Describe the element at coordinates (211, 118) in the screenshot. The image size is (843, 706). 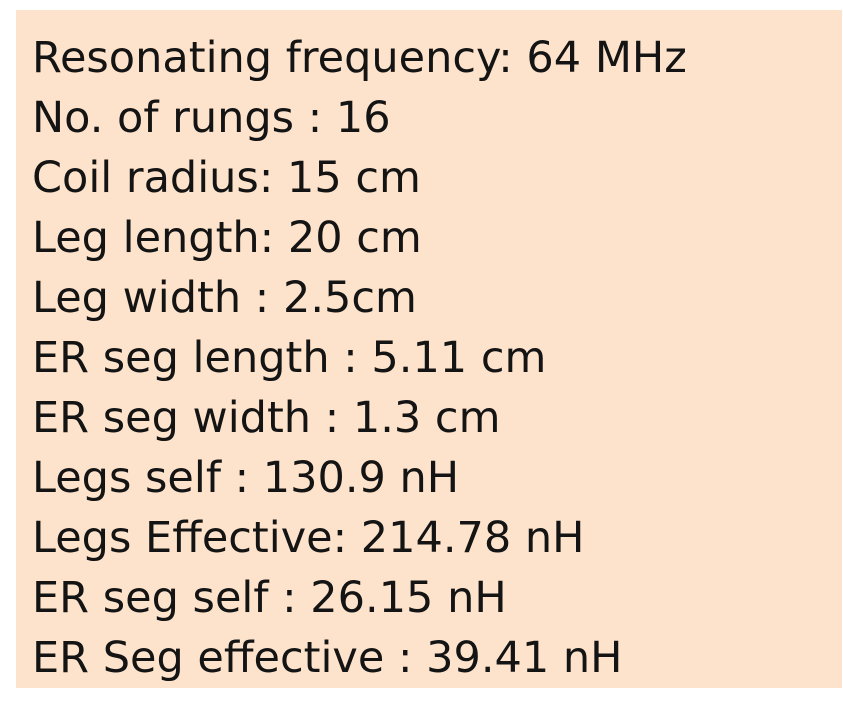
I see `number-of-rungs-text: No. of rungs : 16` at that location.